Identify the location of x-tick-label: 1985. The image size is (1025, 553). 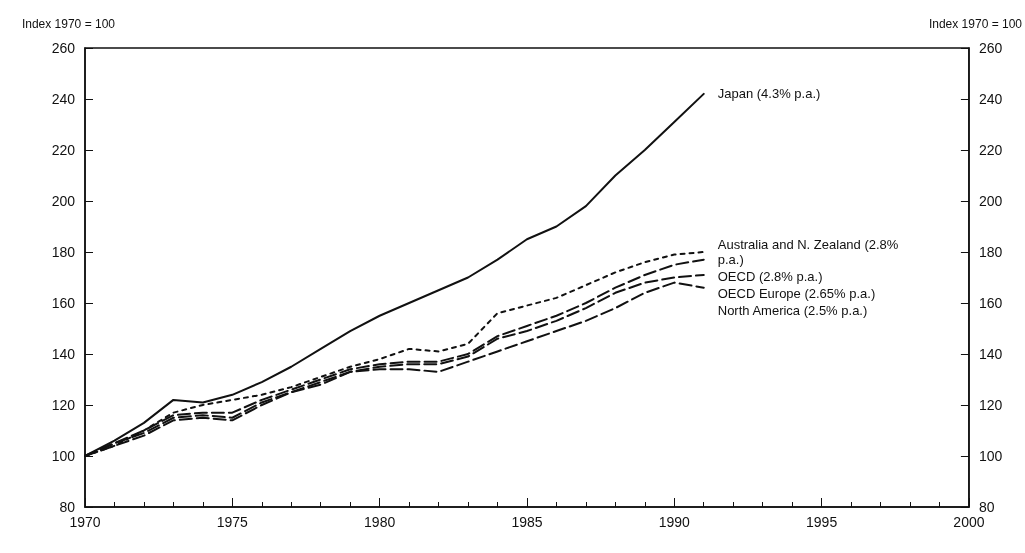
(527, 522).